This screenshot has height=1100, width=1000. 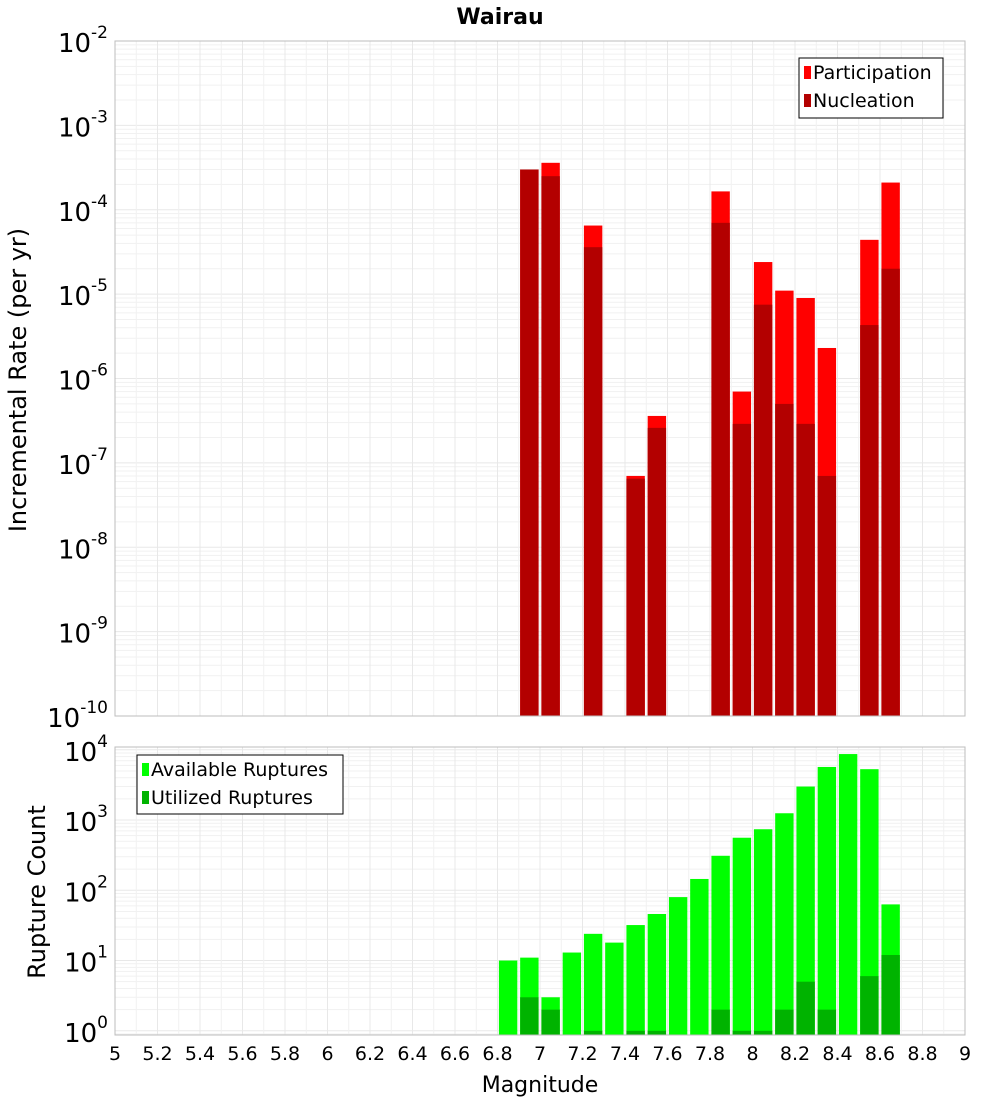 I want to click on rate-y-axis-label: Incremental Rate (per yr), so click(x=18, y=380).